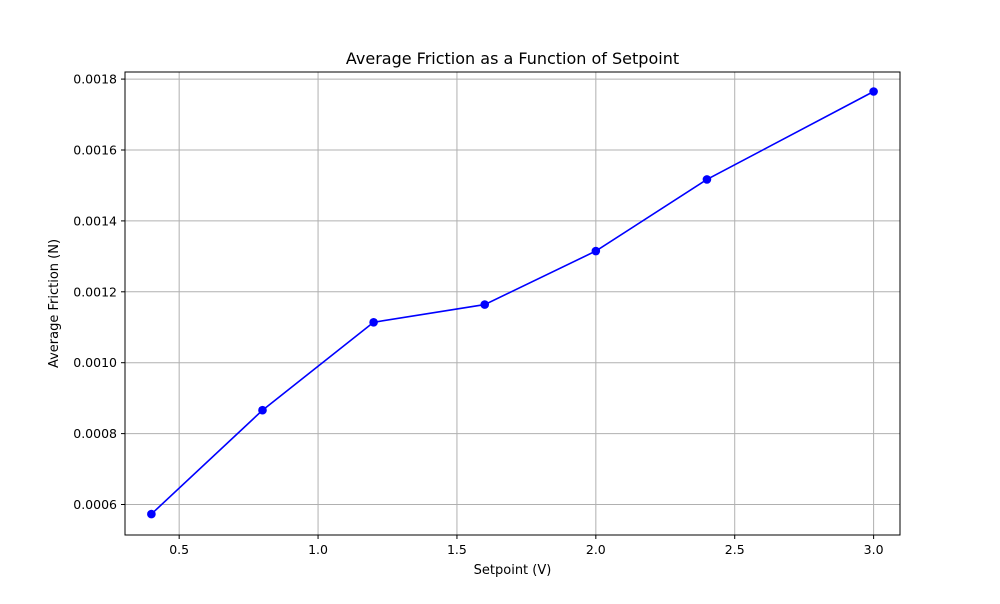  I want to click on x-tick-label: 0.5, so click(179, 549).